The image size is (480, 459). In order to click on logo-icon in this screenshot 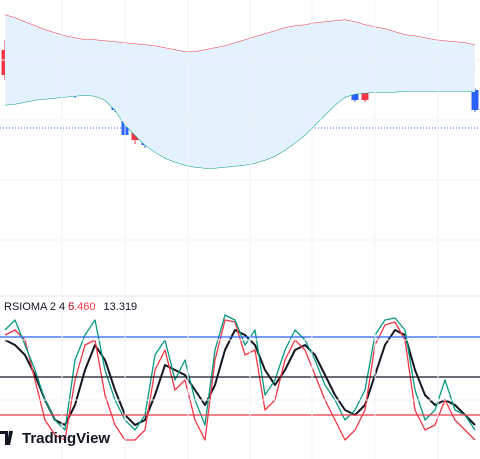, I will do `click(6, 438)`.